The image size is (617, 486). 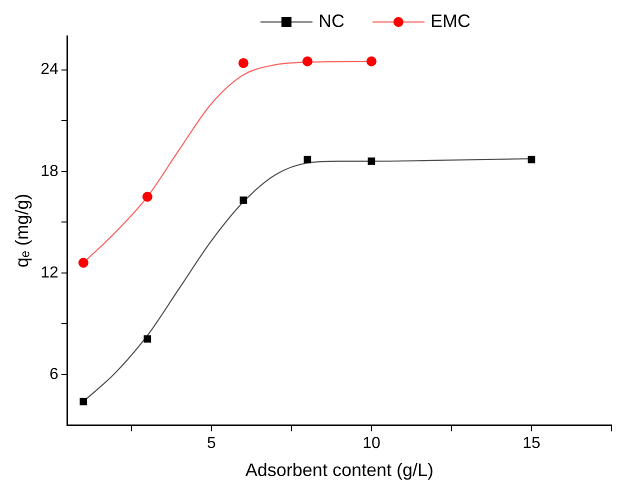 I want to click on legend-label: EMC, so click(x=450, y=20).